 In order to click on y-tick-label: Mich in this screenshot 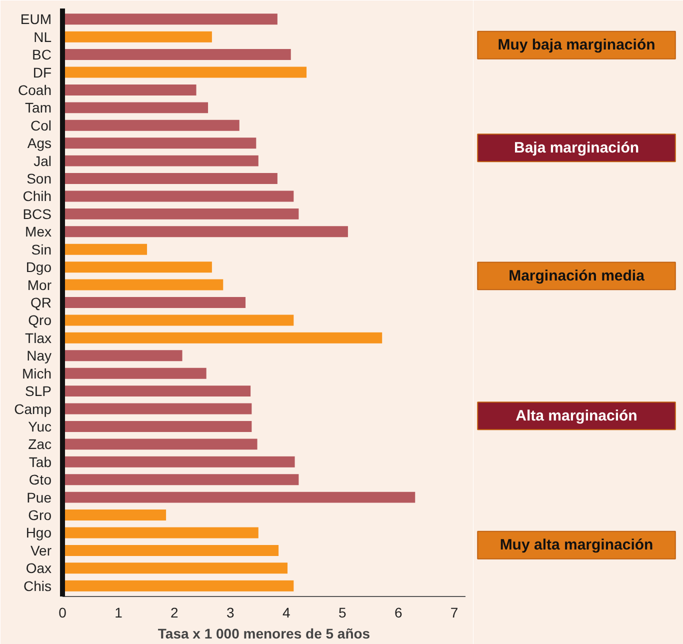, I will do `click(37, 373)`.